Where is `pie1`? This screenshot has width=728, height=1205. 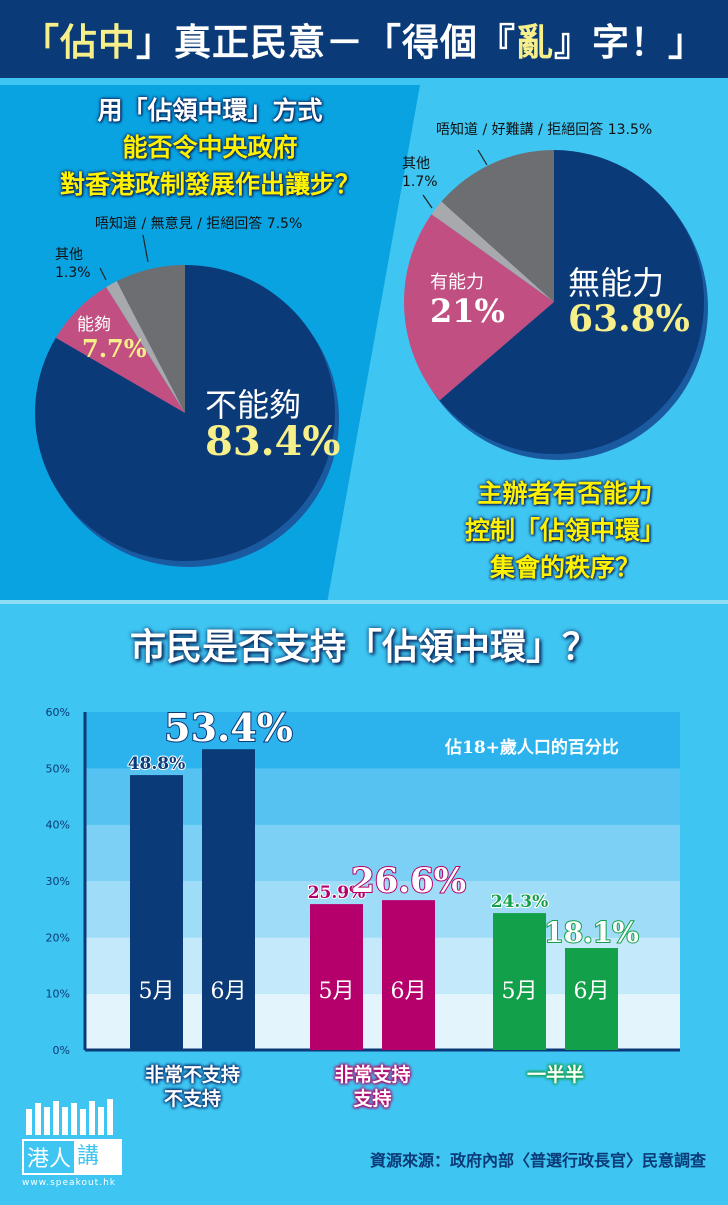 pie1 is located at coordinates (186, 416).